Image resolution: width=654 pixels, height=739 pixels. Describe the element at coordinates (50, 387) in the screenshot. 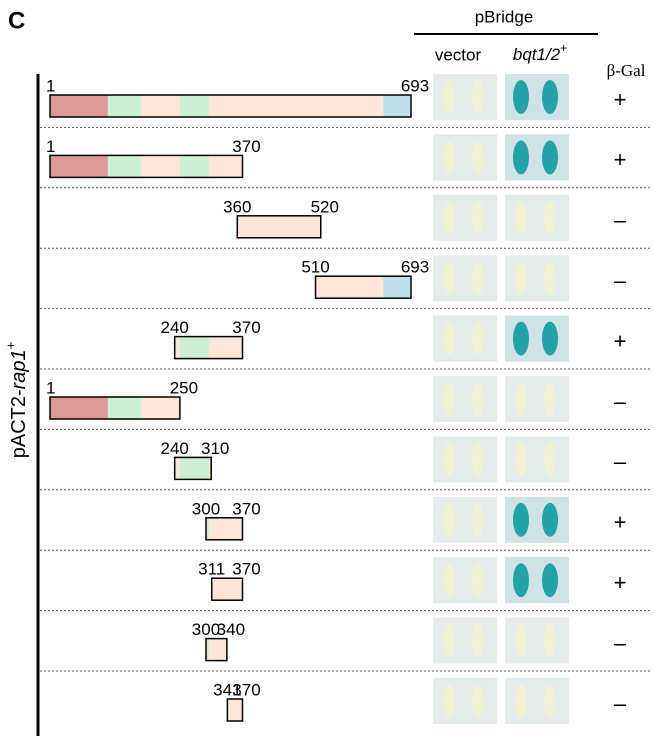

I see `start-label: 1` at that location.